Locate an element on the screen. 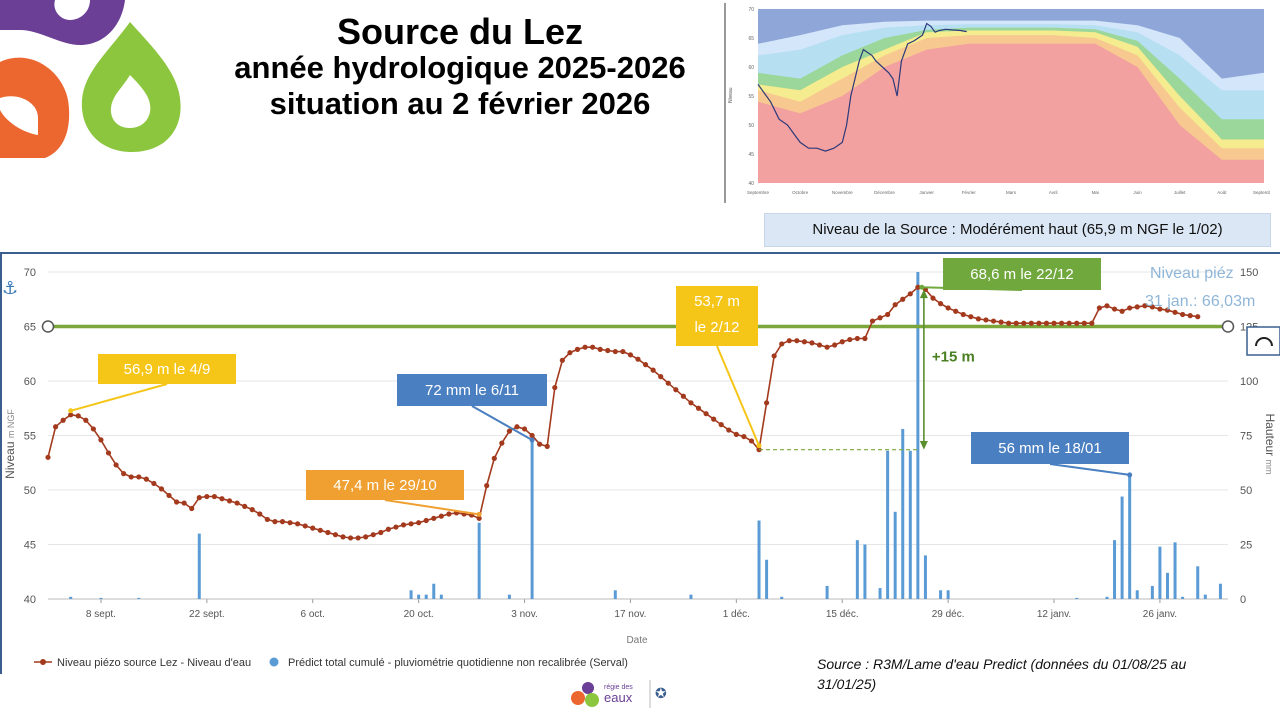  page-subtitle-year: année hydrologique 2025-2026 is located at coordinates (460, 67).